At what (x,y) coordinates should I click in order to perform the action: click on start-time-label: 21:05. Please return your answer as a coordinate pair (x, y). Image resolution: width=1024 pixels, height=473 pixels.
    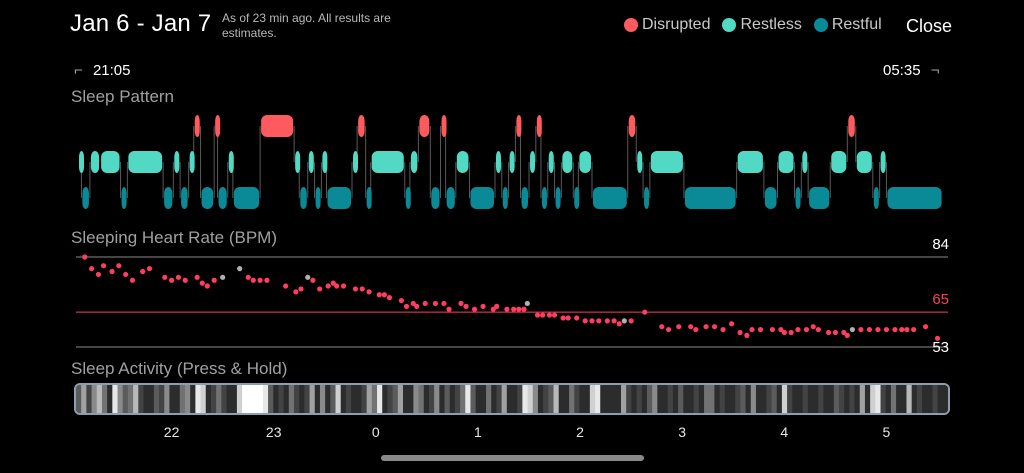
    Looking at the image, I should click on (111, 70).